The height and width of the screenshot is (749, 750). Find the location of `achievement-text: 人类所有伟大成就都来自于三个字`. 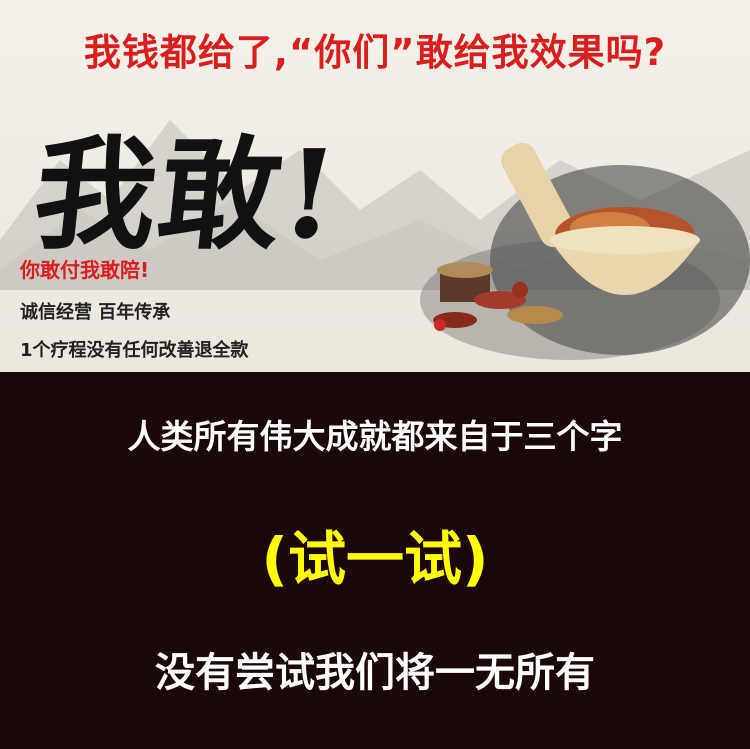

achievement-text: 人类所有伟大成就都来自于三个字 is located at coordinates (375, 436).